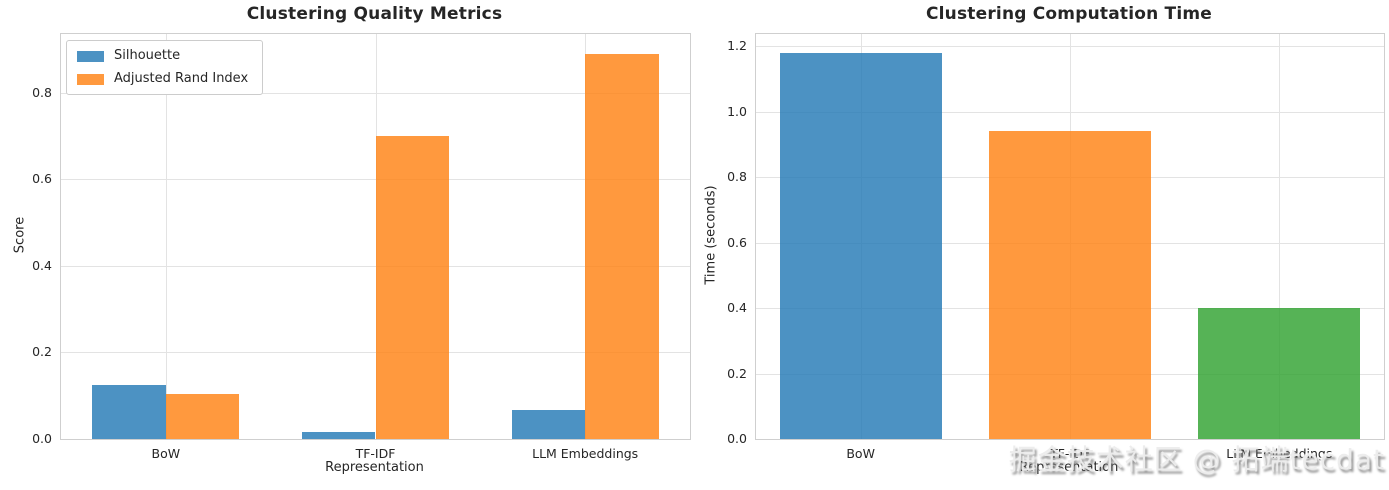 The image size is (1389, 490). I want to click on legend-item: Silhouette, so click(162, 56).